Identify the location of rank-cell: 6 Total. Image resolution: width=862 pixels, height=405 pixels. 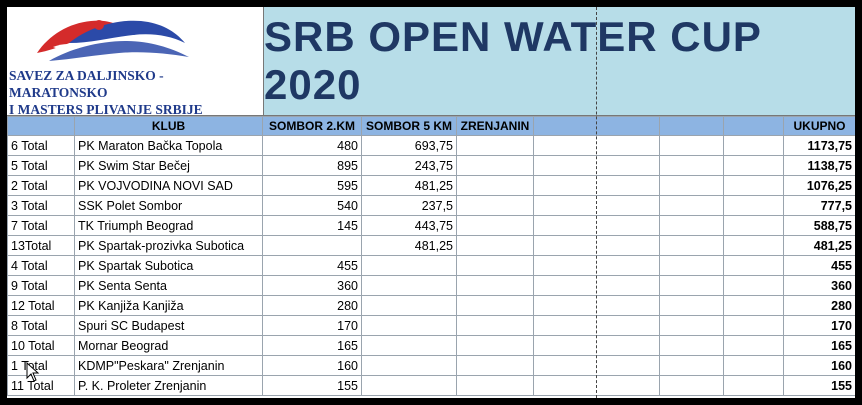
(41, 145).